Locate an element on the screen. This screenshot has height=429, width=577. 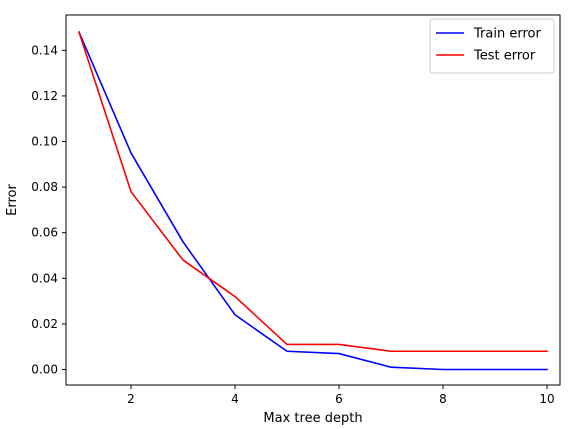
y-tick-label: 0.10 is located at coordinates (44, 142).